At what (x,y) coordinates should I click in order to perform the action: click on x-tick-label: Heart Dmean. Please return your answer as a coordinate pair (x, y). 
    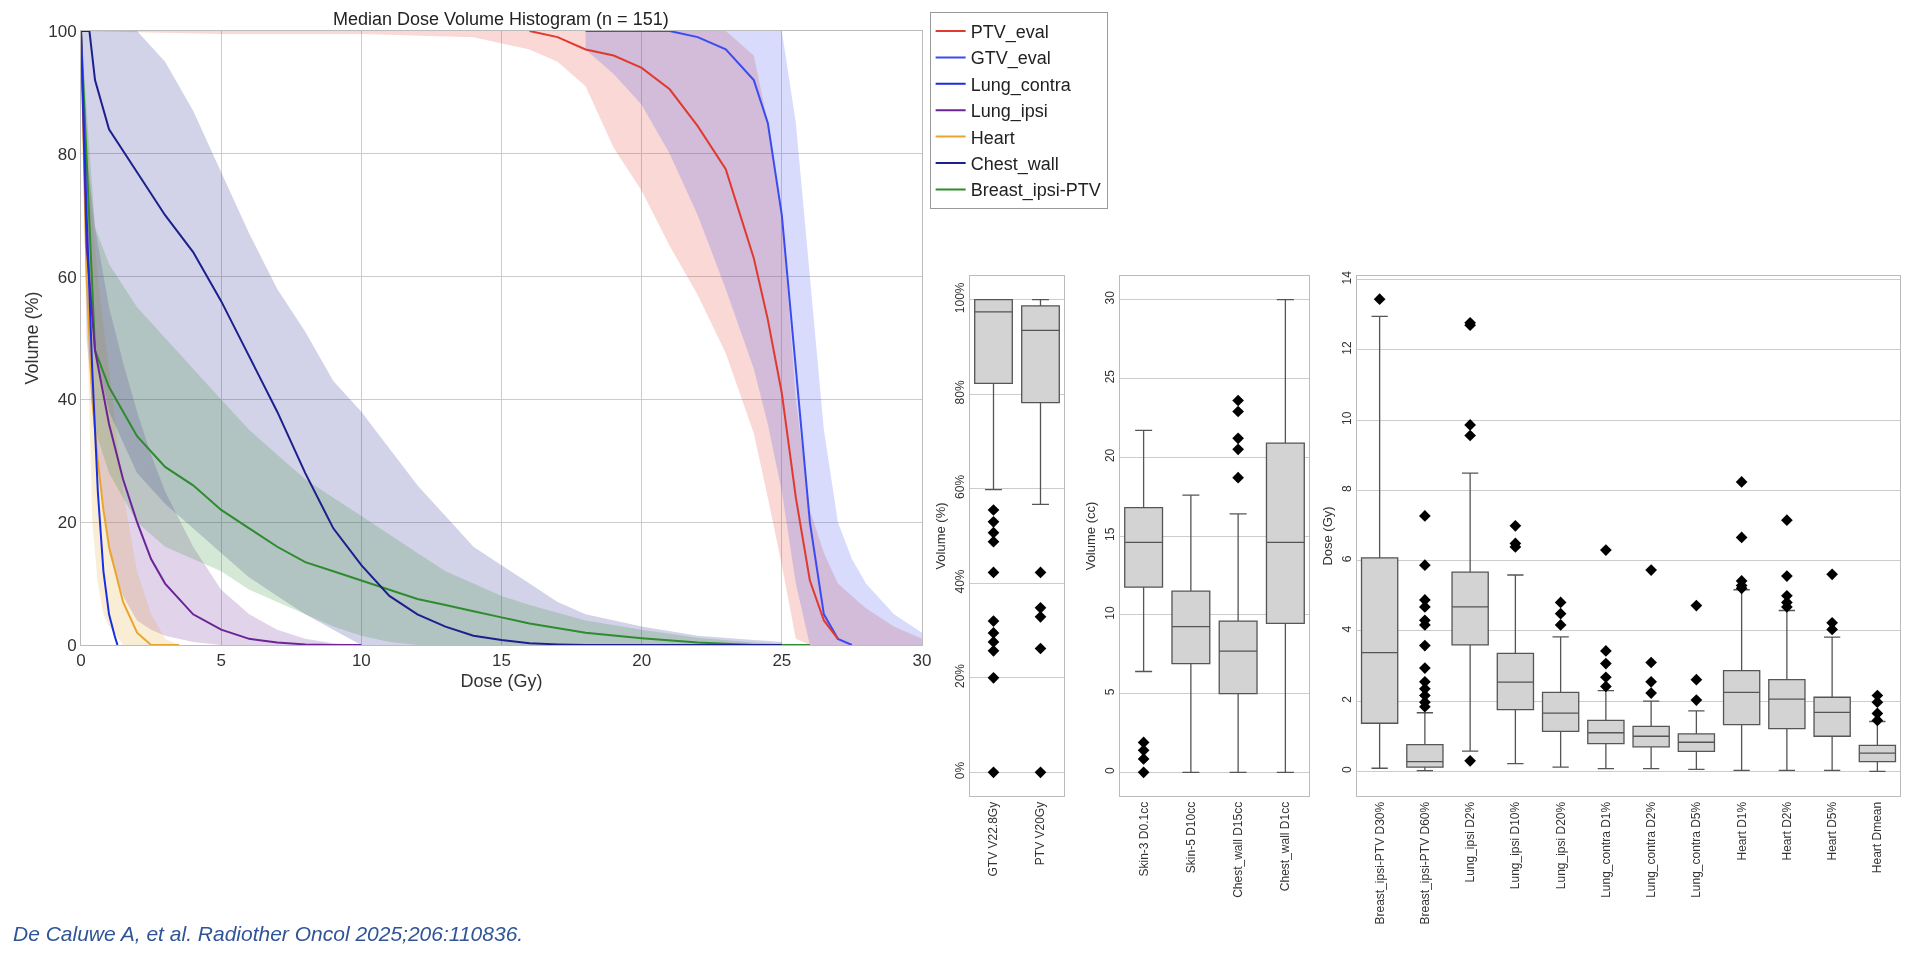
    Looking at the image, I should click on (1877, 837).